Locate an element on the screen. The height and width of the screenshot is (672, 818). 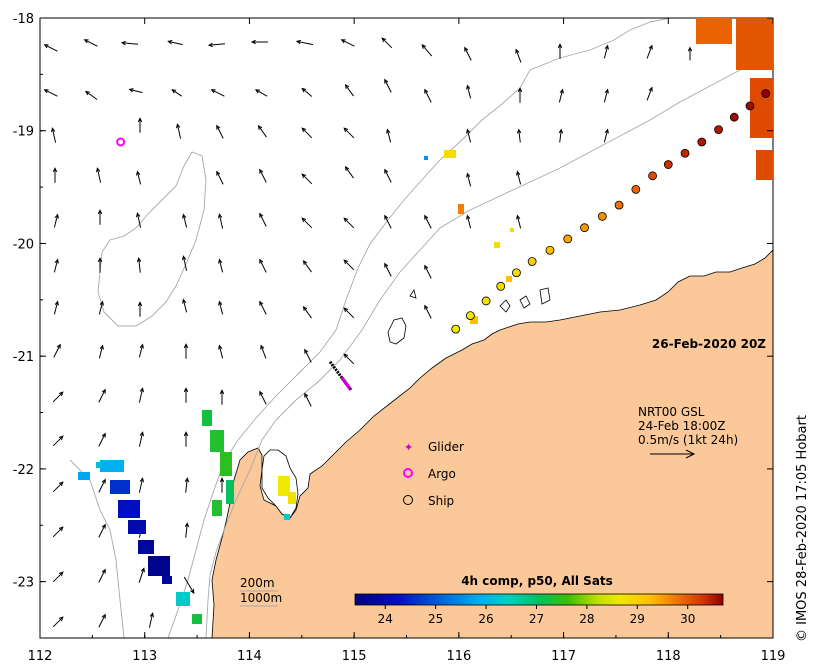
velocity-scale-arrowhead is located at coordinates (690, 454).